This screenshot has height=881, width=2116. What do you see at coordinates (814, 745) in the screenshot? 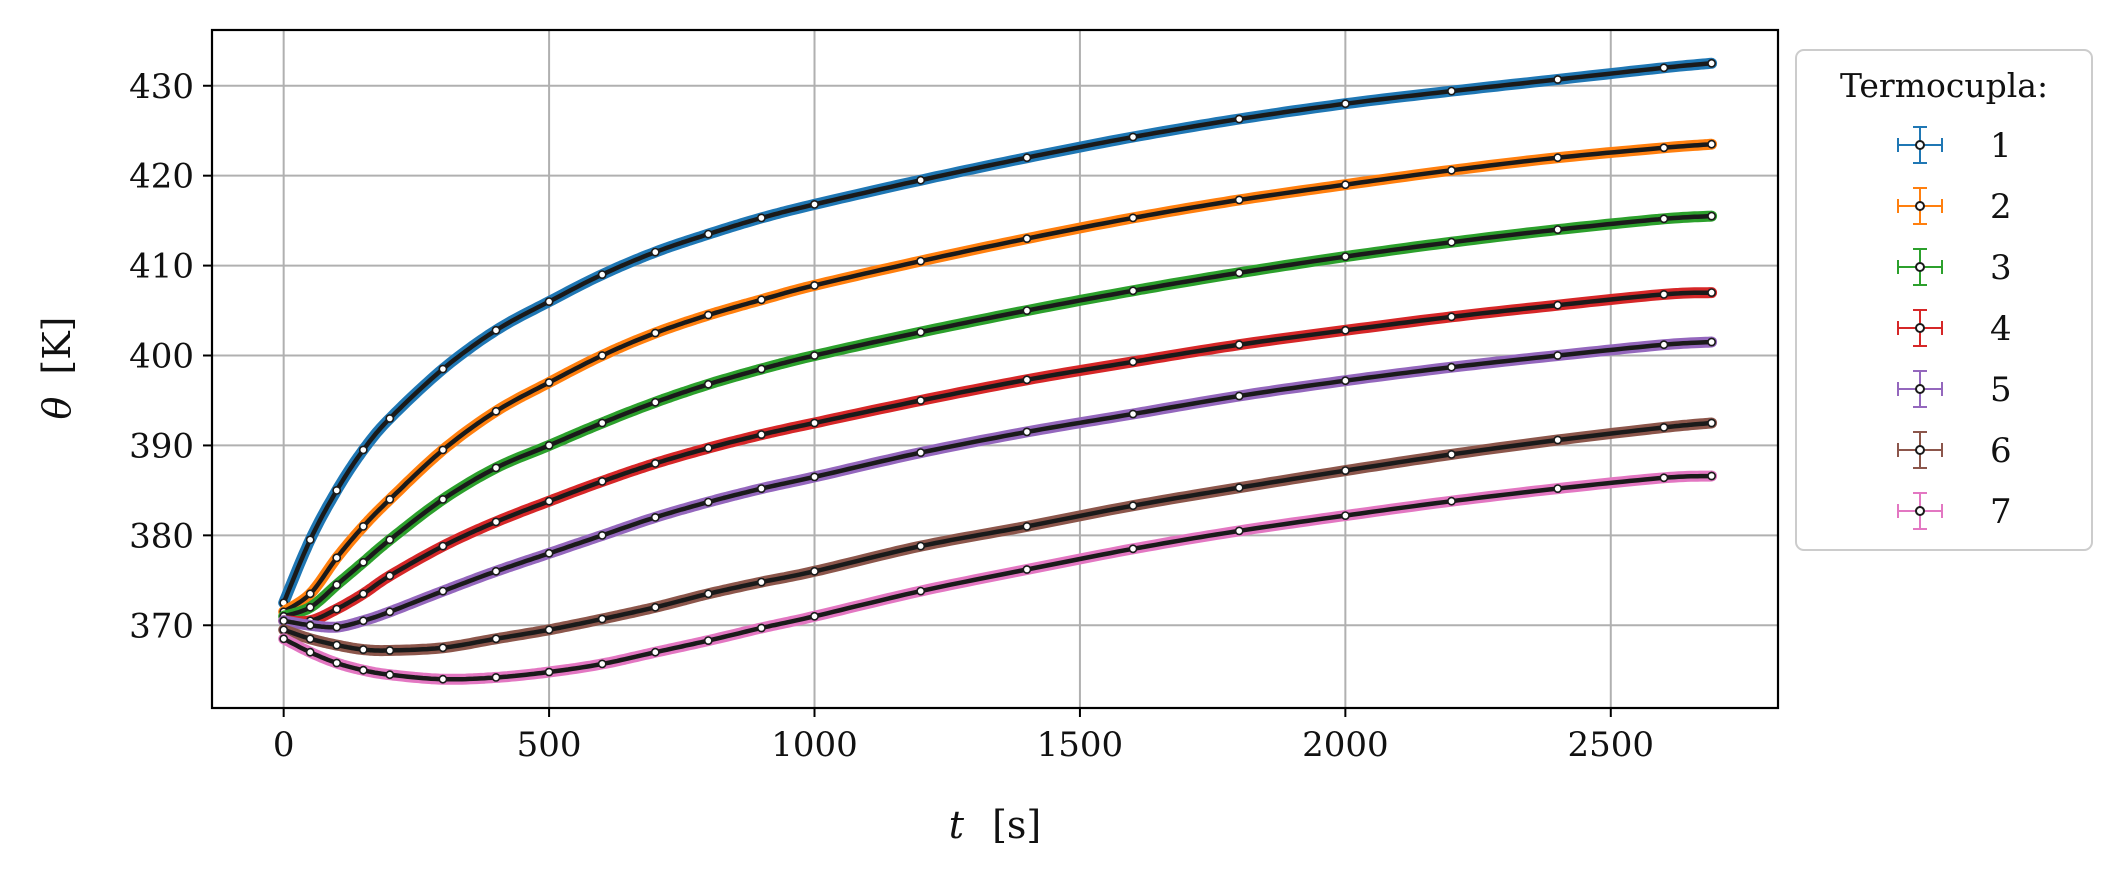
I see `x-tick-label: 1000` at bounding box center [814, 745].